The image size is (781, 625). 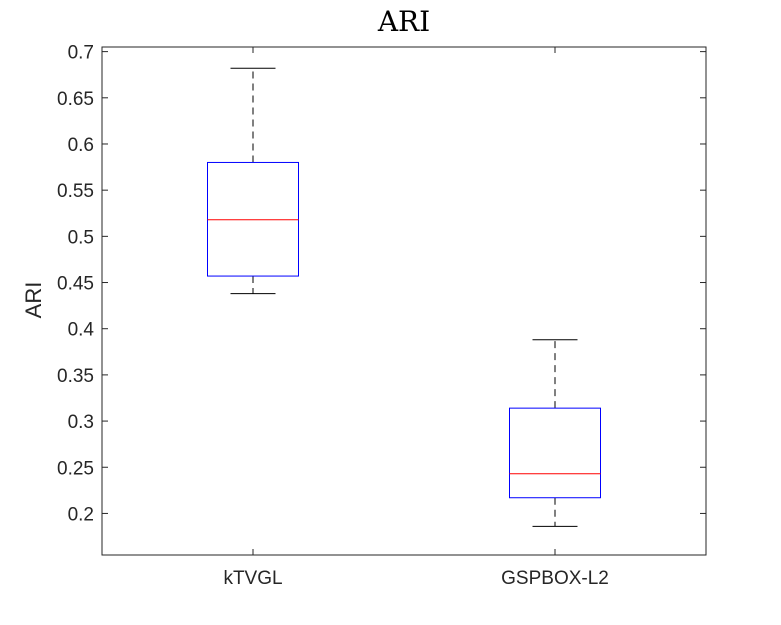 What do you see at coordinates (555, 578) in the screenshot?
I see `x-category-label: GSPBOX-L2` at bounding box center [555, 578].